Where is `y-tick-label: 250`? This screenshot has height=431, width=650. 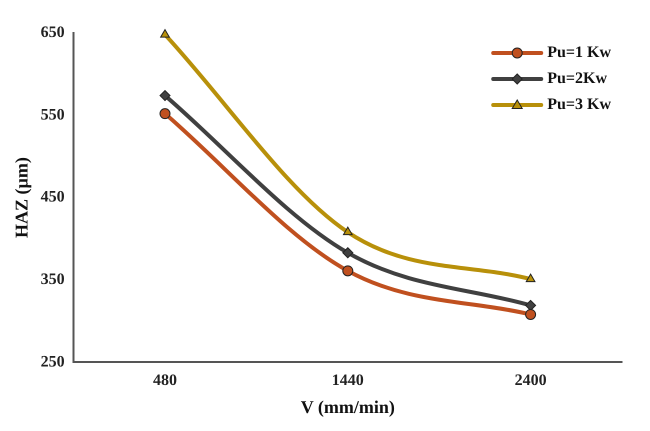
y-tick-label: 250 is located at coordinates (52, 361).